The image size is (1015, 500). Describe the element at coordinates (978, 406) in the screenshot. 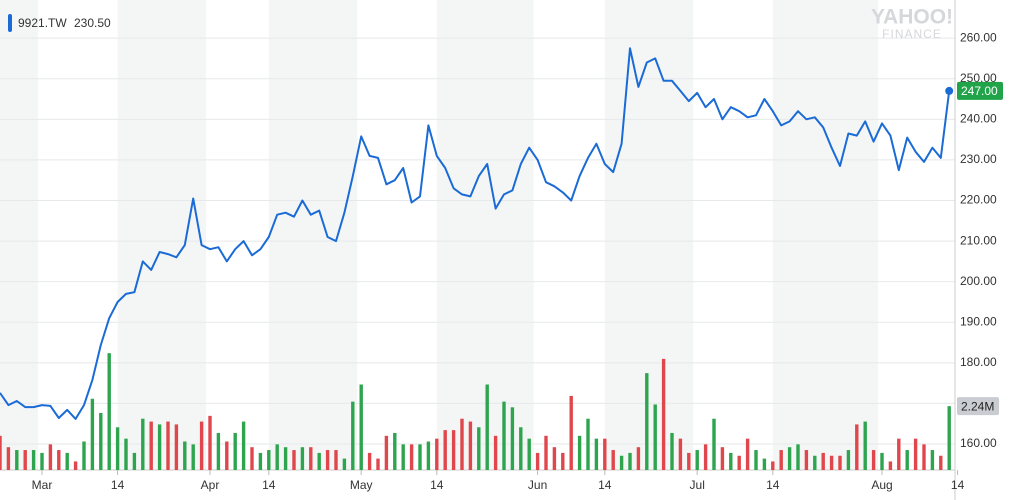

I see `volume-badge` at that location.